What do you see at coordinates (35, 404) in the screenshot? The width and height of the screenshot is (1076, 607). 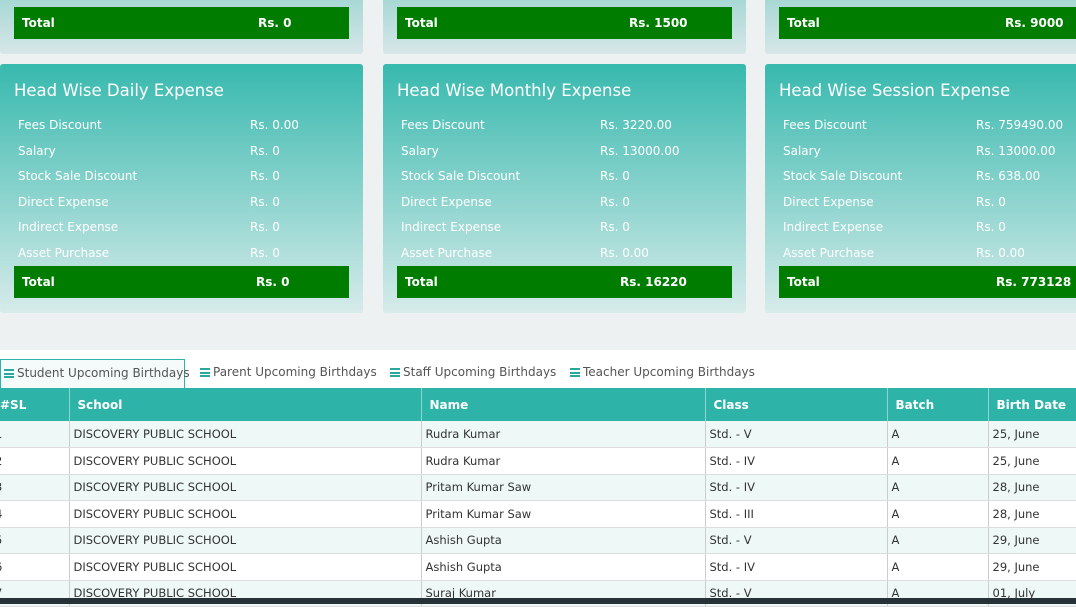 I see `column-header: #SL` at bounding box center [35, 404].